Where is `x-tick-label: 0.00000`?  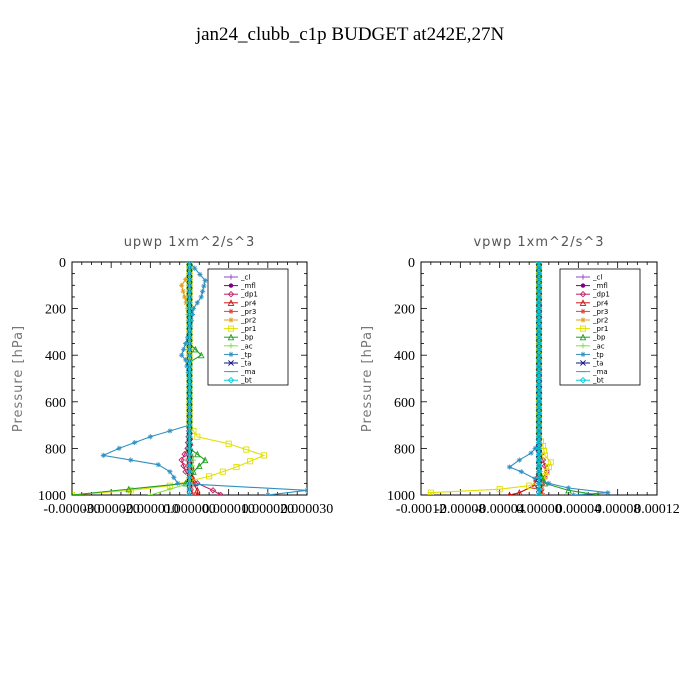 x-tick-label: 0.00000 is located at coordinates (539, 509).